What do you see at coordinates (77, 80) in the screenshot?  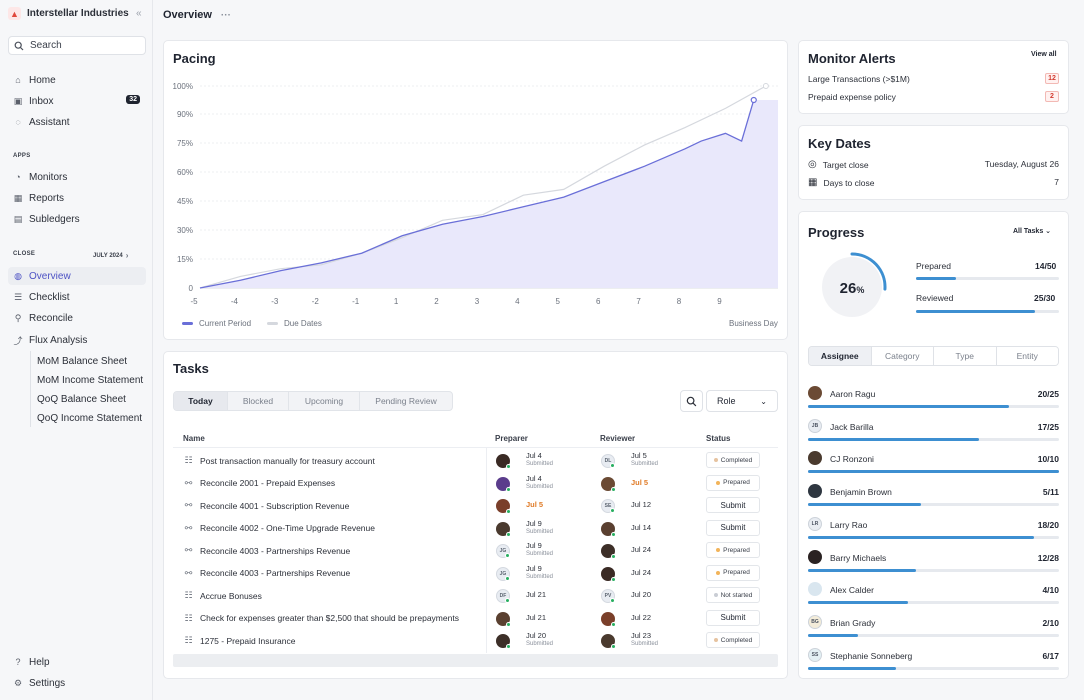 I see `nav-home: ⌂ Home` at bounding box center [77, 80].